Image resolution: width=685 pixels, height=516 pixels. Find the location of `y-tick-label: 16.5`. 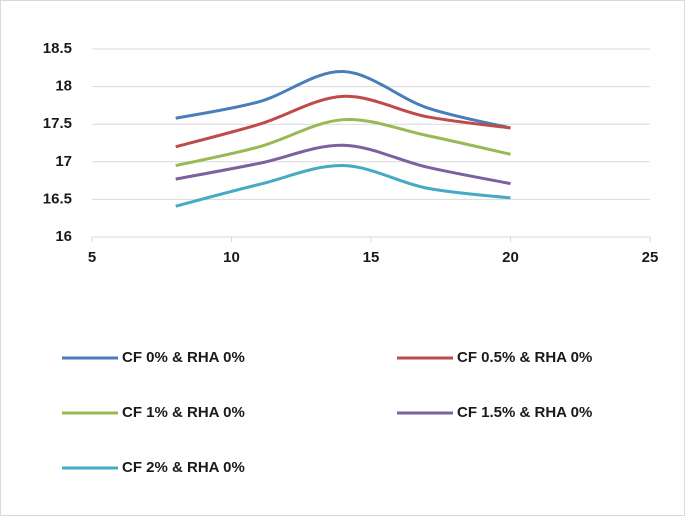

y-tick-label: 16.5 is located at coordinates (57, 198).